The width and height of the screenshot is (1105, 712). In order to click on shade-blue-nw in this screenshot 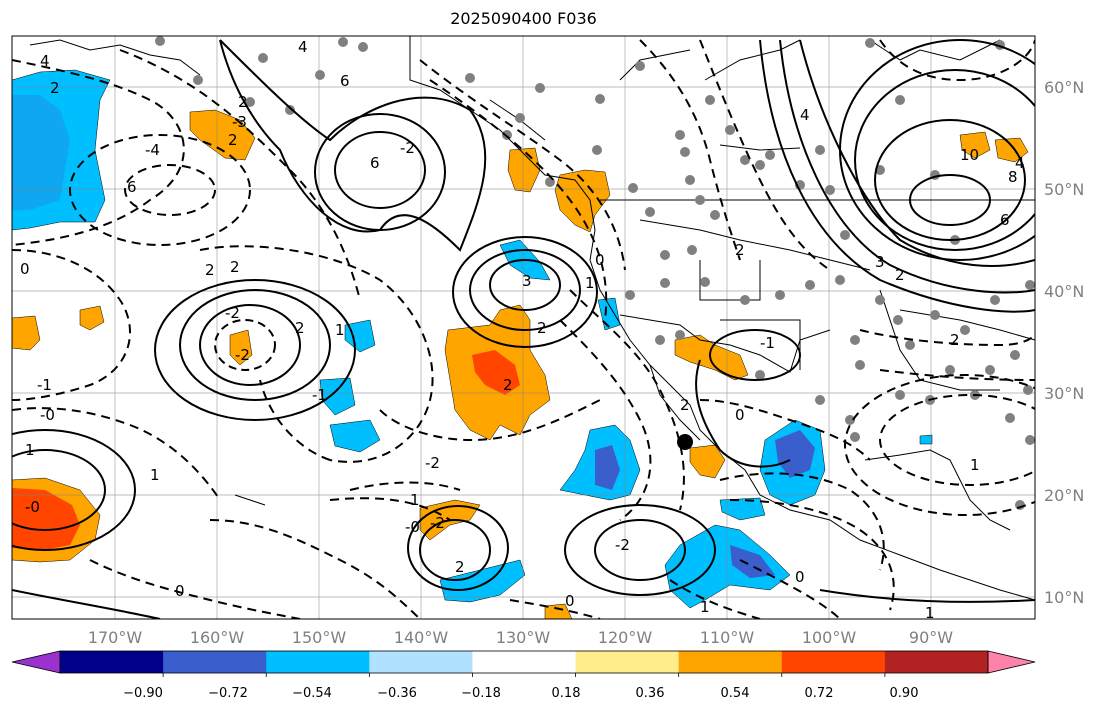, I will do `click(61, 150)`.